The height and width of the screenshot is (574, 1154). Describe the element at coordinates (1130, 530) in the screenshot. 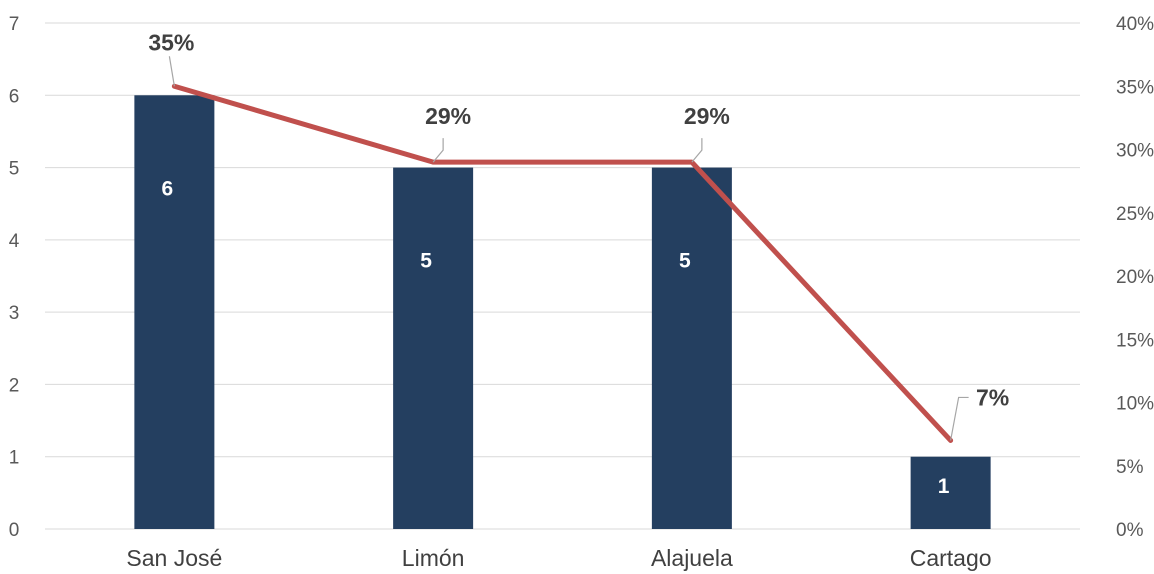

I see `right-axis-tick-label: 0%` at that location.